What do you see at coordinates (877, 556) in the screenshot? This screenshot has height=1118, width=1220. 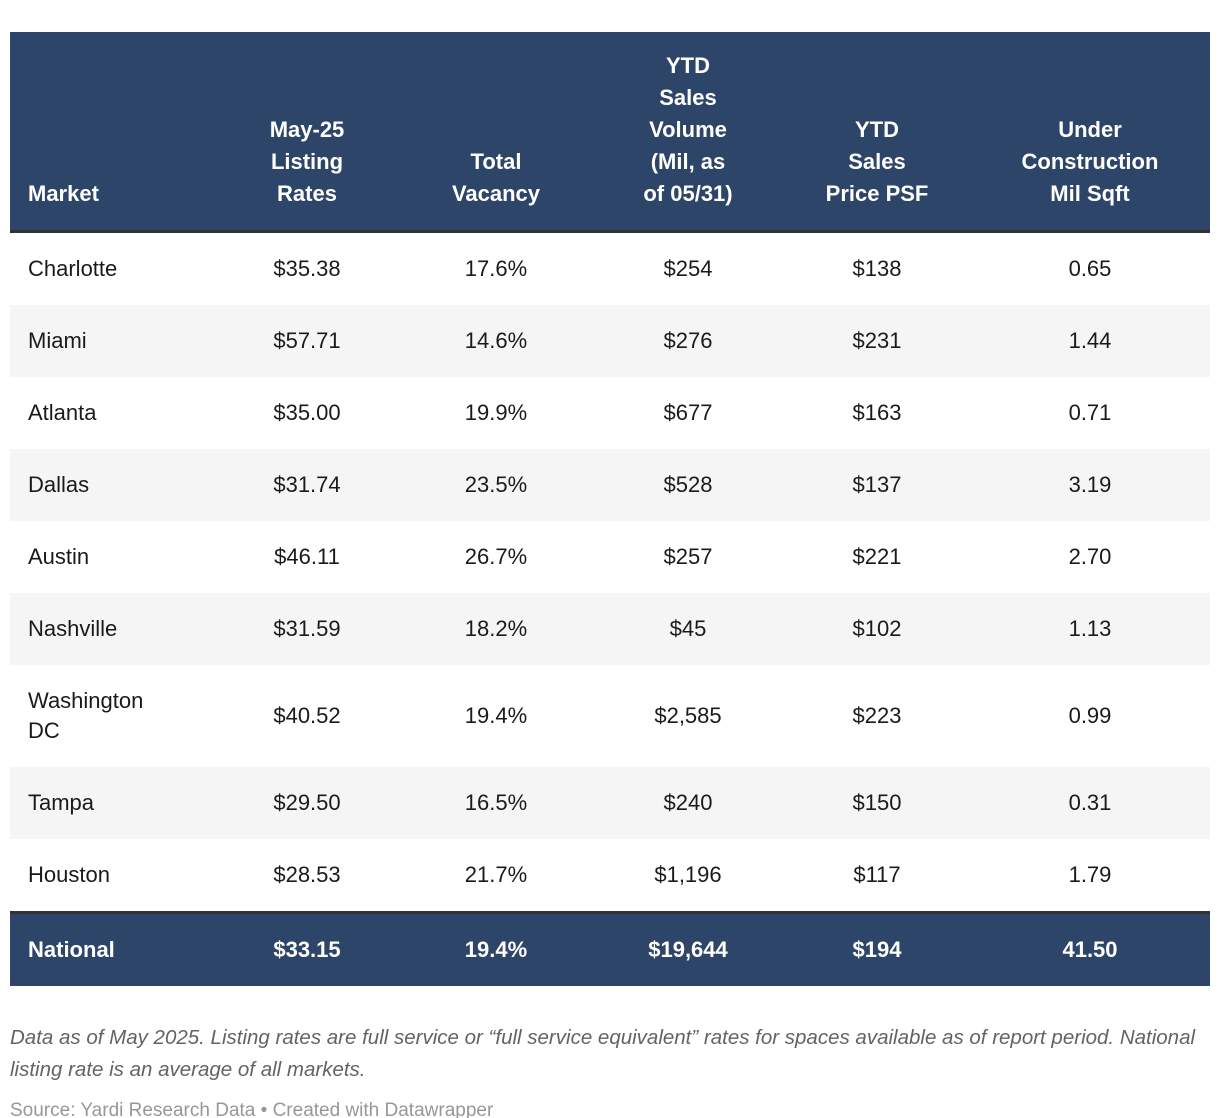 I see `sales-price-cell: $221` at bounding box center [877, 556].